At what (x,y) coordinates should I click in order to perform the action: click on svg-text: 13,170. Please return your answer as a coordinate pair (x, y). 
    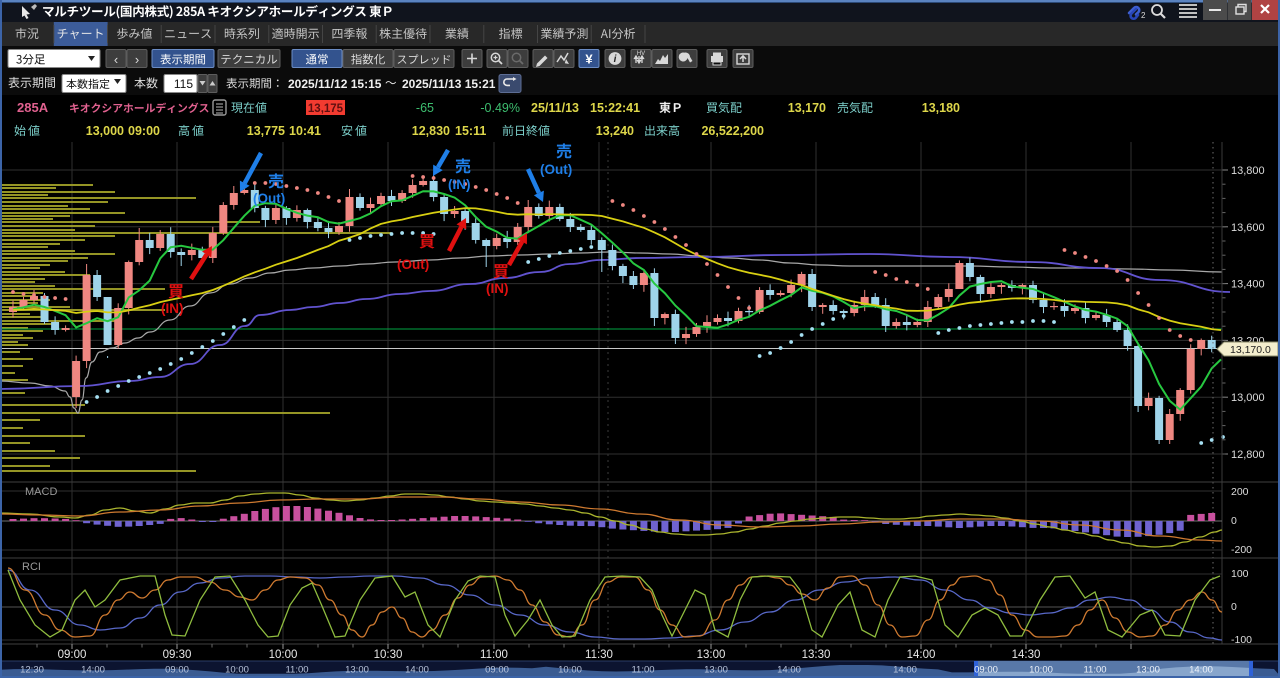
    Looking at the image, I should click on (807, 108).